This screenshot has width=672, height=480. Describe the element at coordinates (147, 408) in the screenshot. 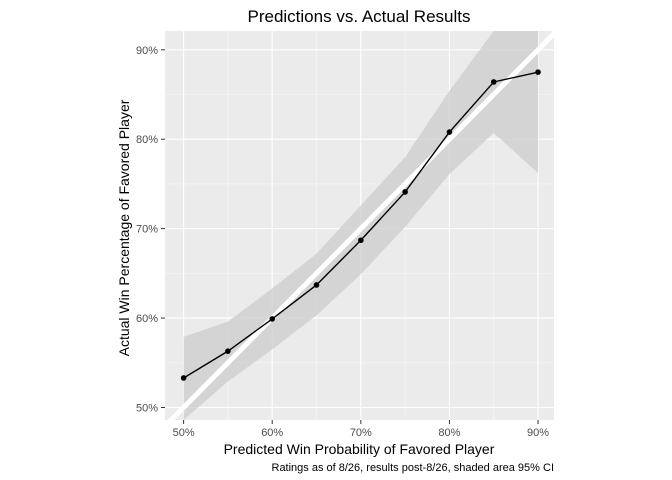

I see `y-tick-label: 50%` at that location.